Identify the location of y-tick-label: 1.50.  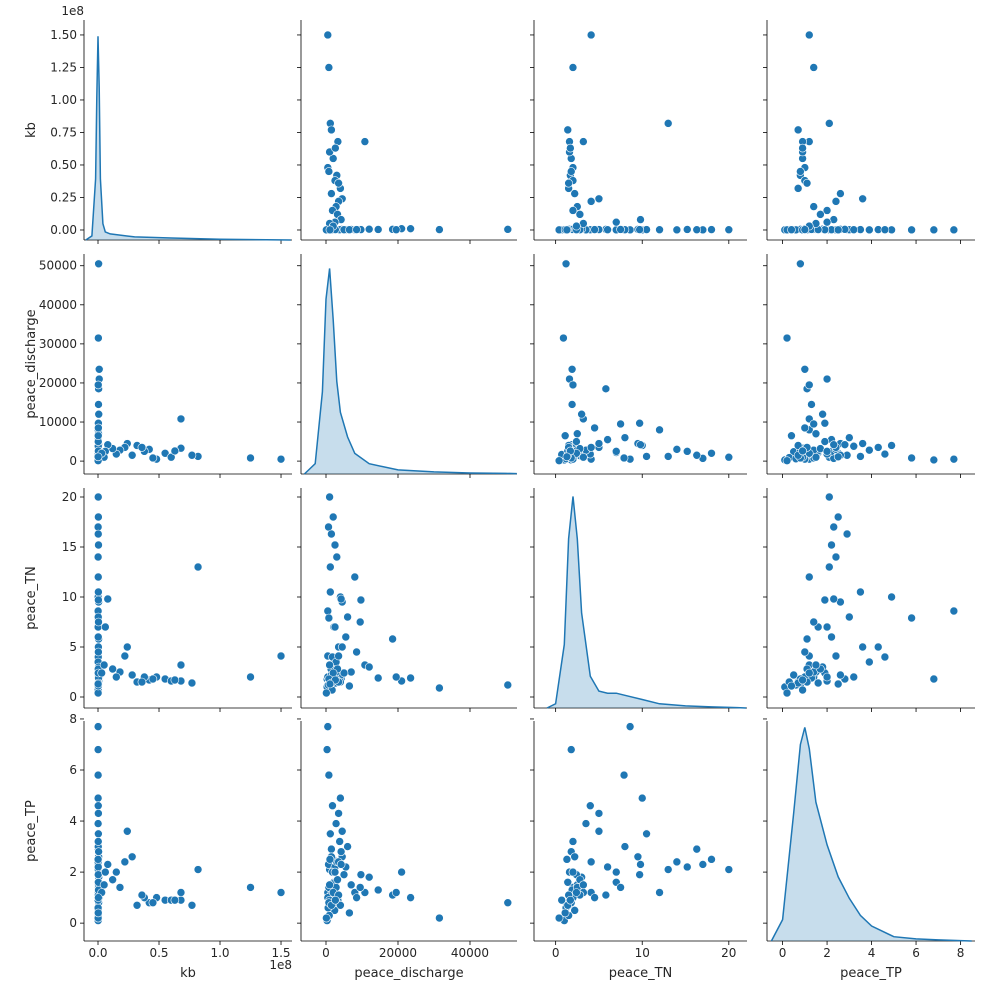
(63, 35).